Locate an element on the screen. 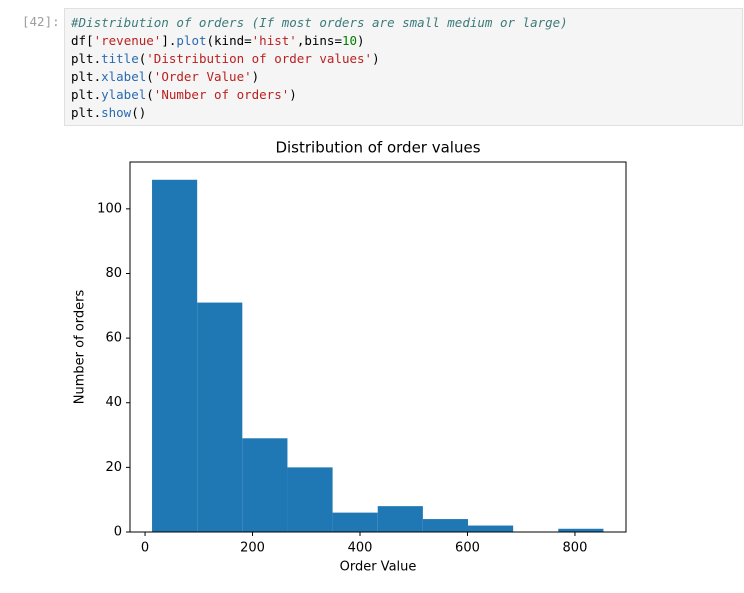 Image resolution: width=744 pixels, height=593 pixels. y-tick-label: 40 is located at coordinates (113, 402).